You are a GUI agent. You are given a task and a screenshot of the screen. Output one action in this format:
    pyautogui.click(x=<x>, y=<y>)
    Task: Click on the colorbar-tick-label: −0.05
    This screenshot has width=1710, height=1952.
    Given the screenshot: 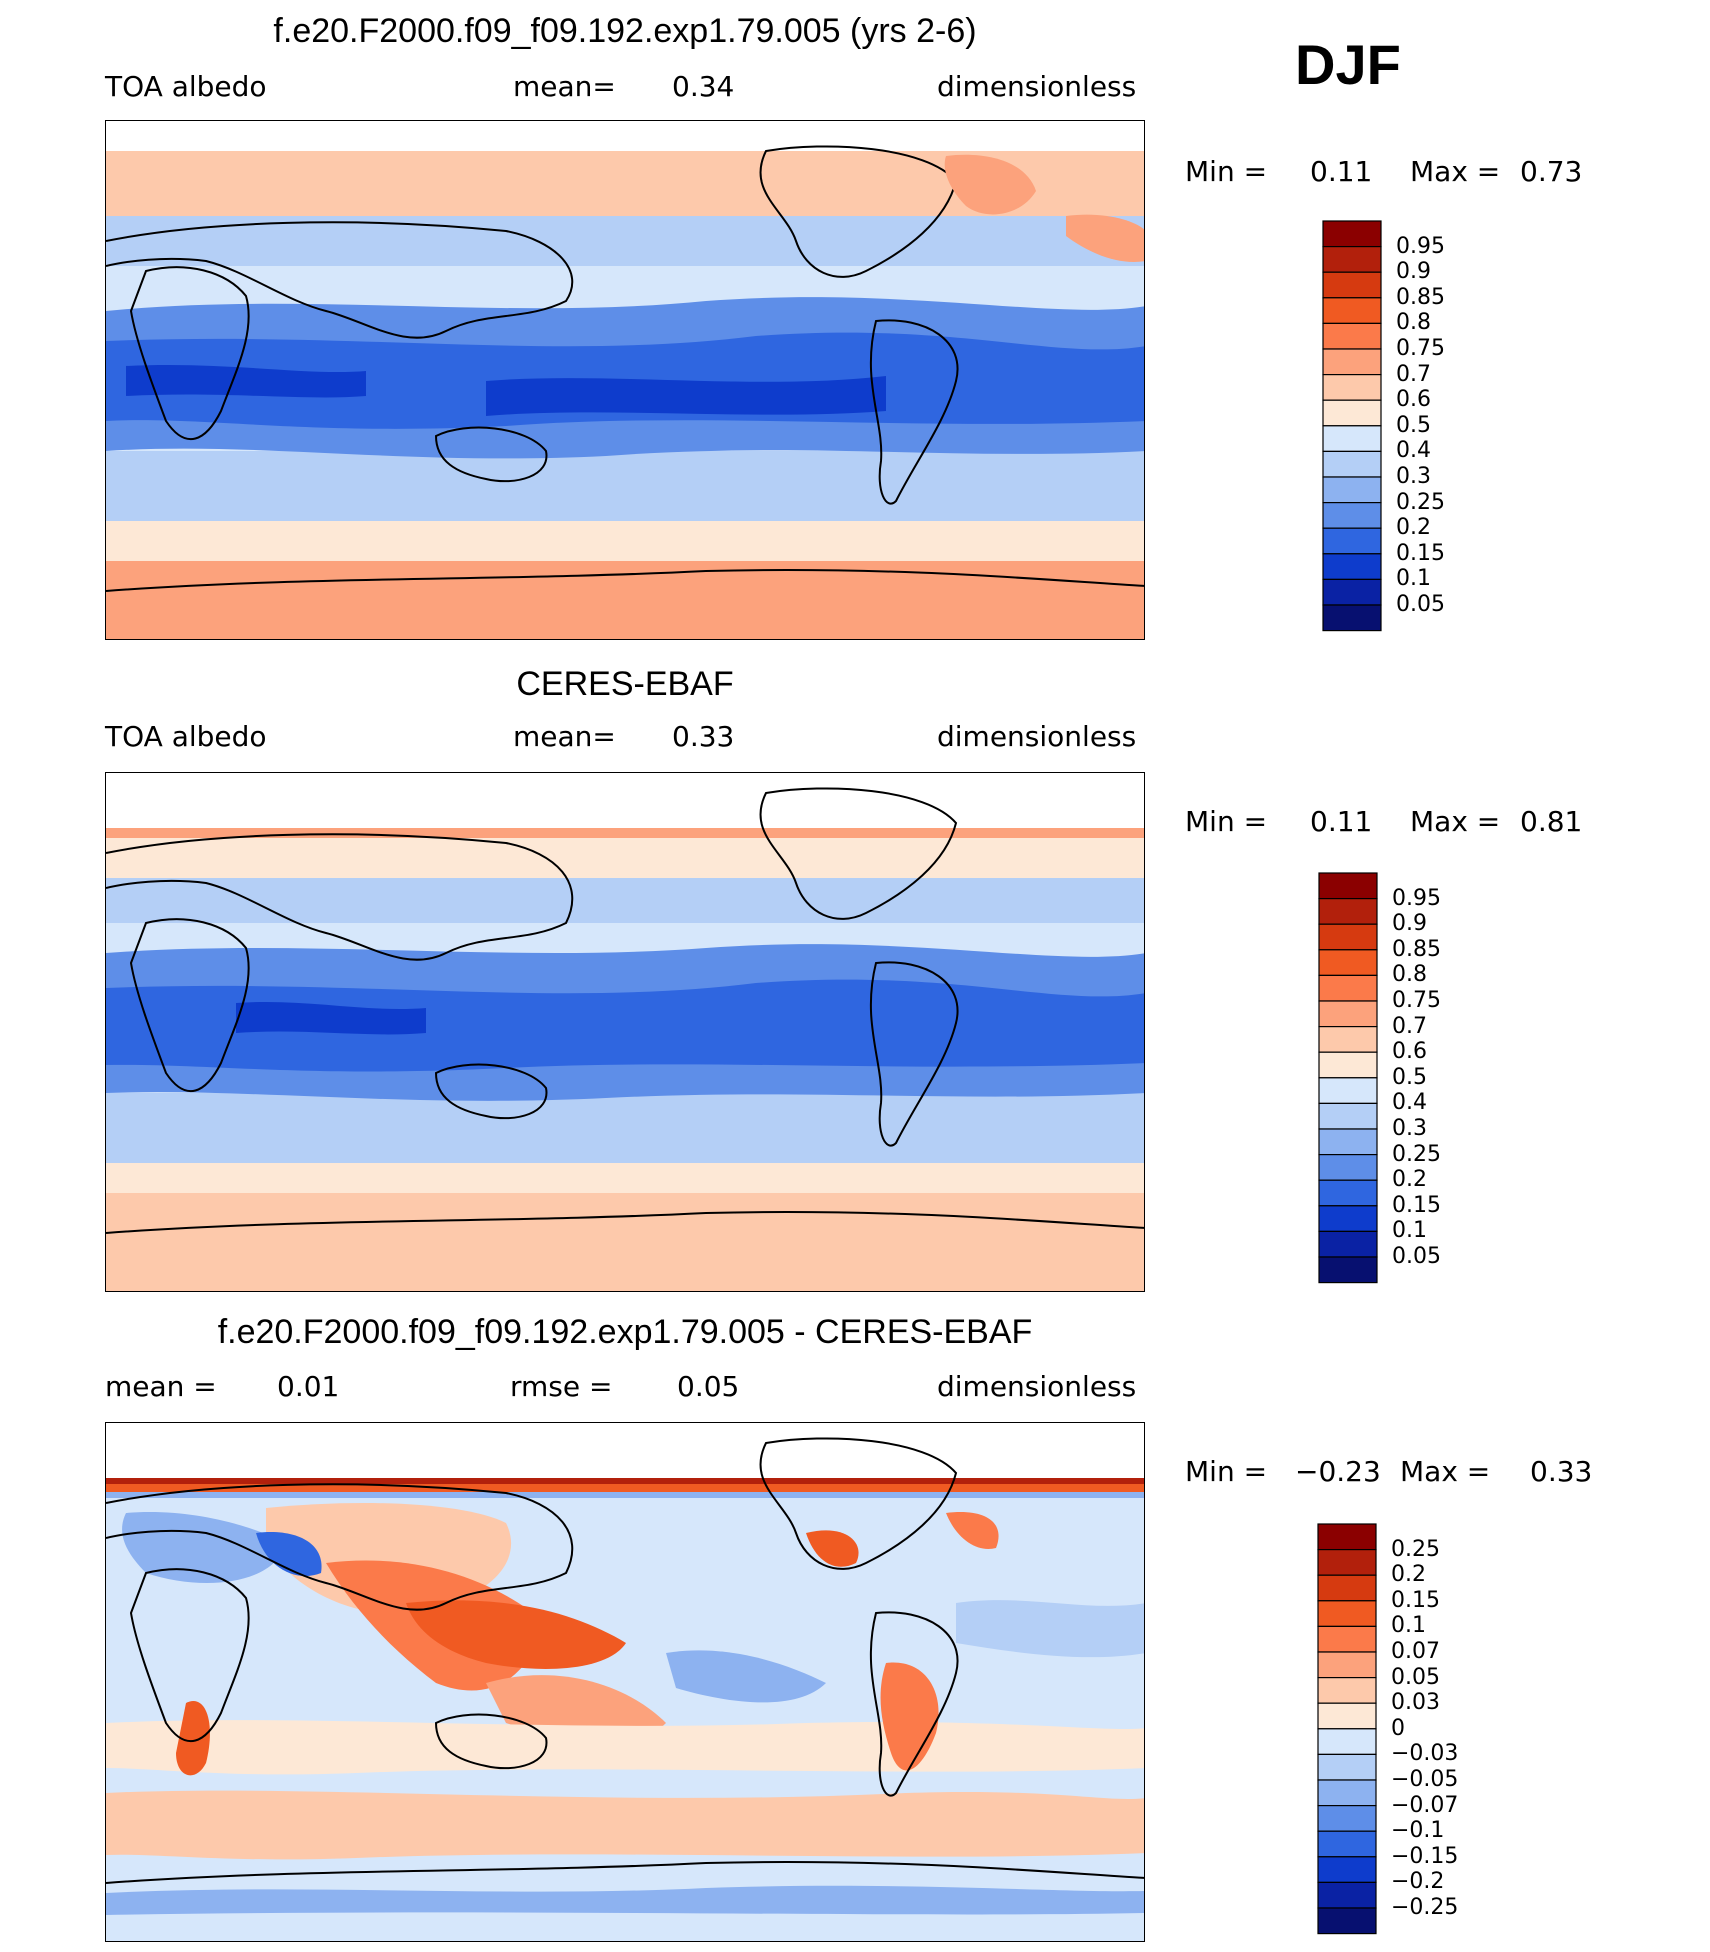 What is the action you would take?
    pyautogui.click(x=1425, y=1779)
    